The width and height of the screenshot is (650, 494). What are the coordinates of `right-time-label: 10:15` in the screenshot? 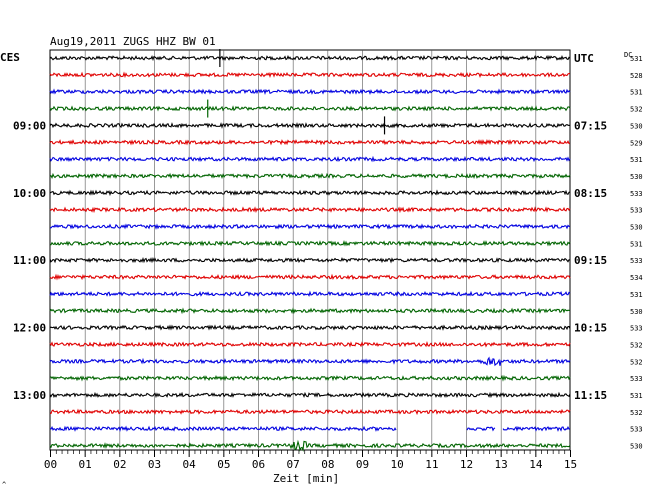 It's located at (590, 328).